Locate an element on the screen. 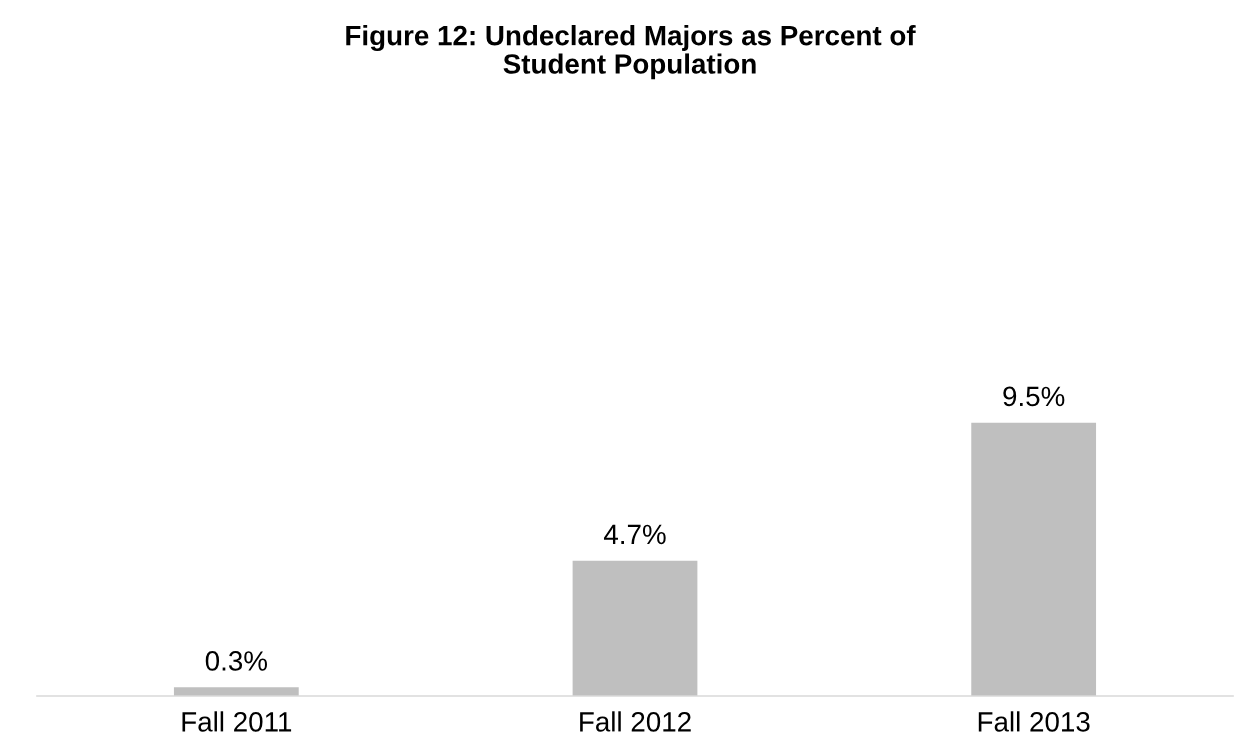 This screenshot has width=1260, height=754. x-tick-label: Fall 2012 is located at coordinates (635, 721).